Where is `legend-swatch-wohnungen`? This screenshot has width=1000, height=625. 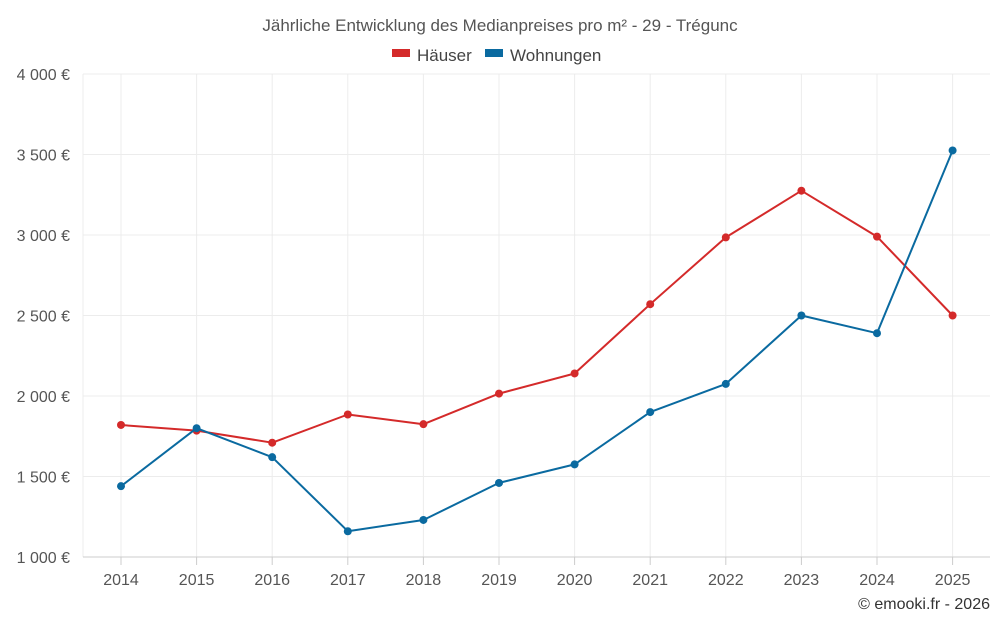
legend-swatch-wohnungen is located at coordinates (494, 53).